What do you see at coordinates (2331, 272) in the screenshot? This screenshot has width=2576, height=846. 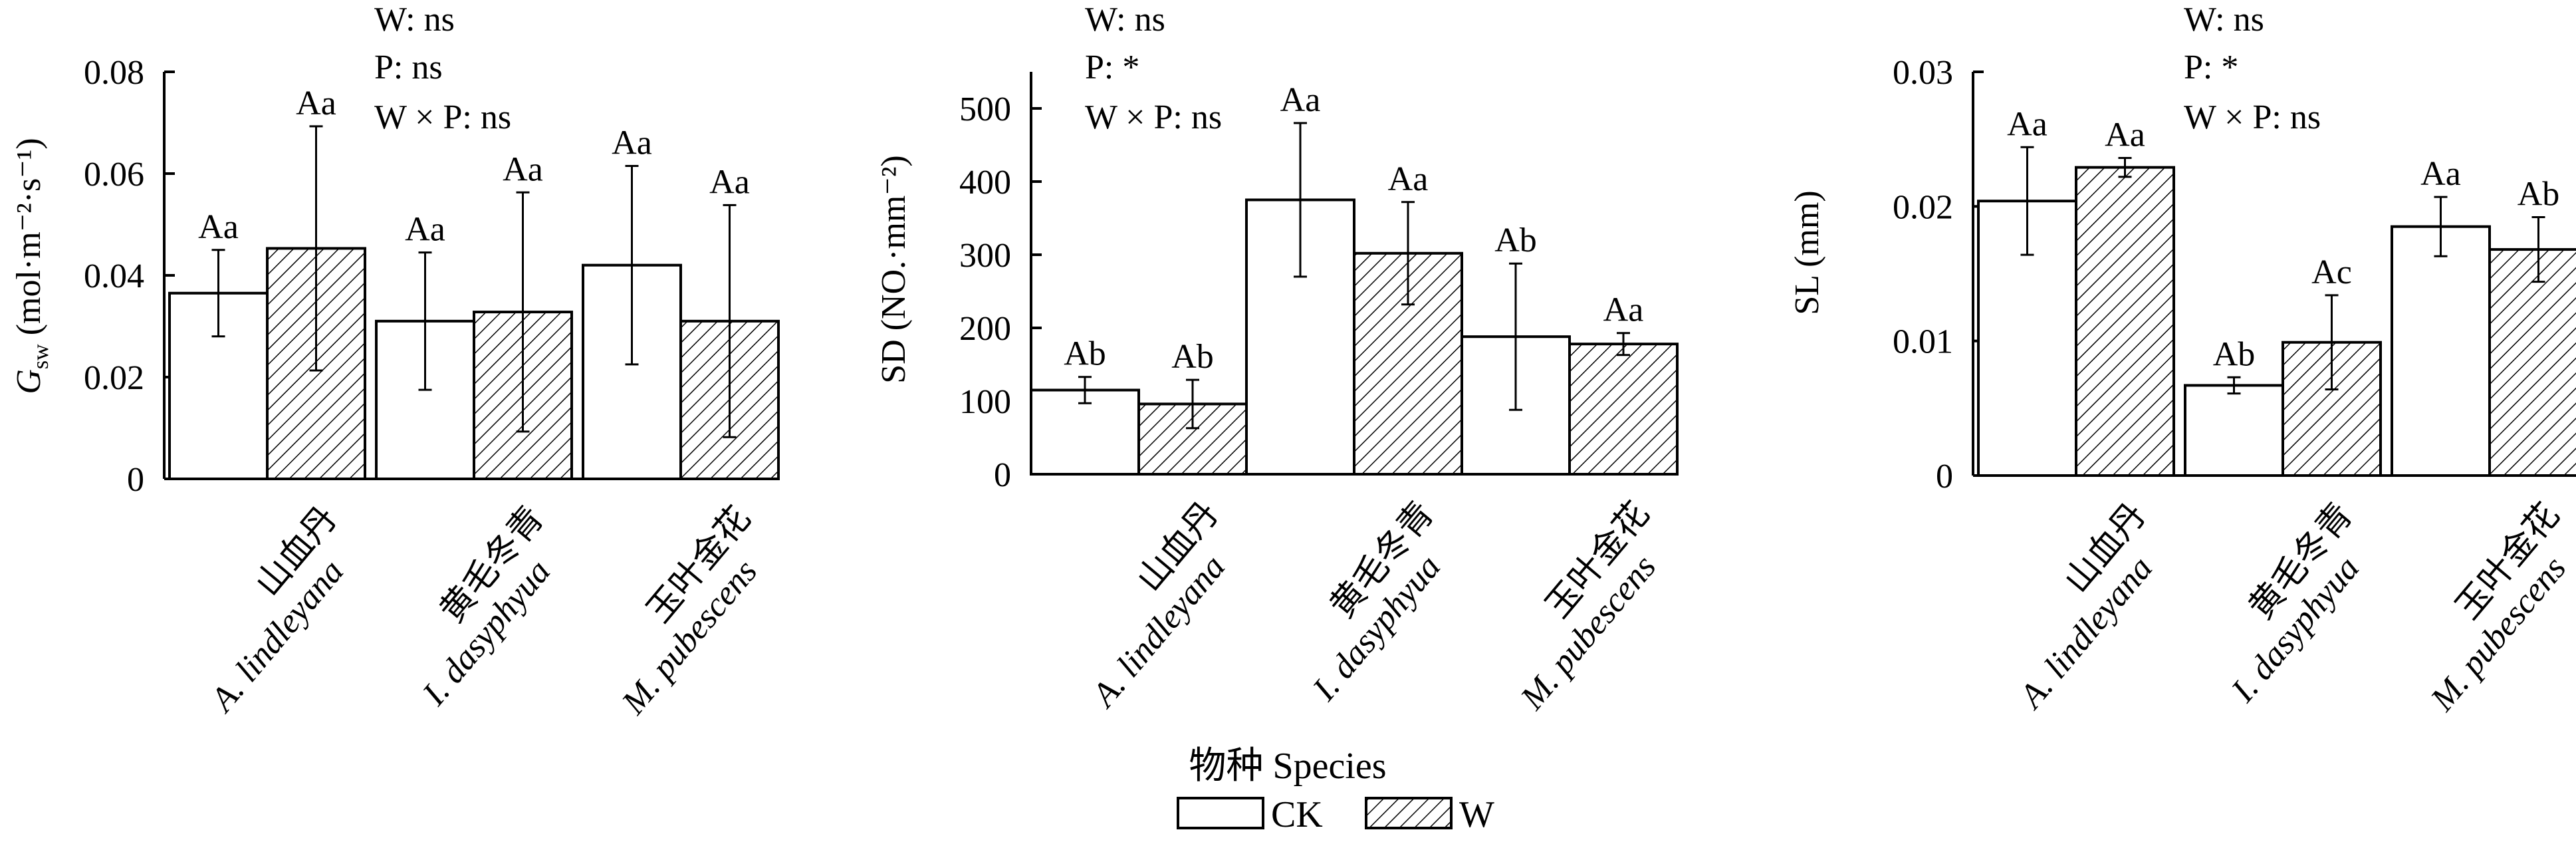 I see `significance-label: Ac` at bounding box center [2331, 272].